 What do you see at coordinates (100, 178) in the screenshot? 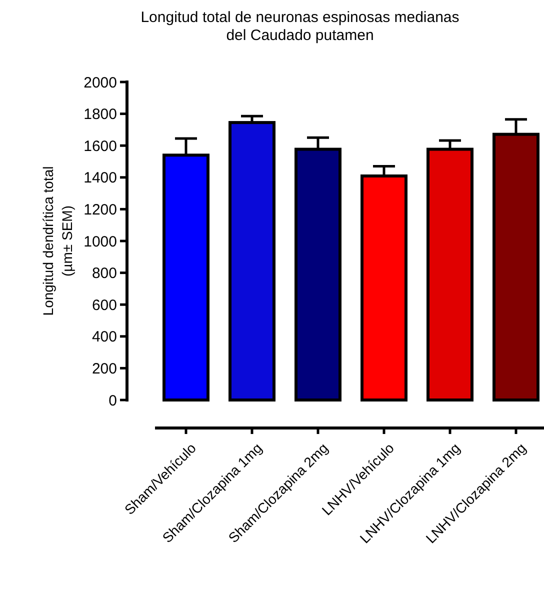
I see `y-tick-label: 1400` at bounding box center [100, 178].